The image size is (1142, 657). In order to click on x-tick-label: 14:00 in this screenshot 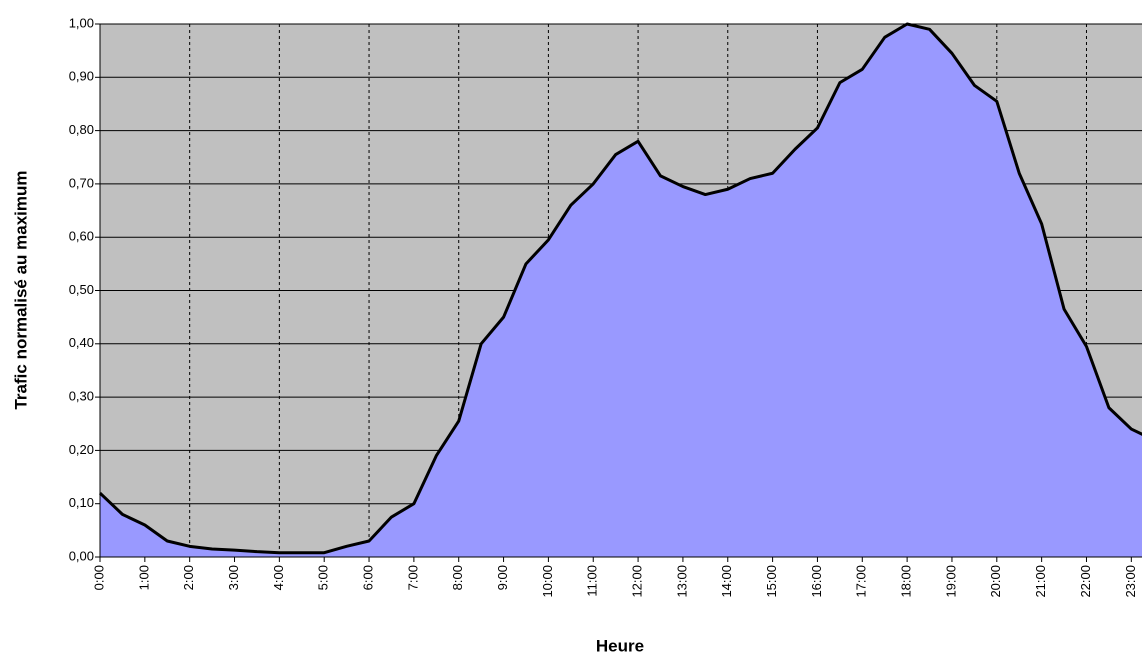, I will do `click(726, 581)`.